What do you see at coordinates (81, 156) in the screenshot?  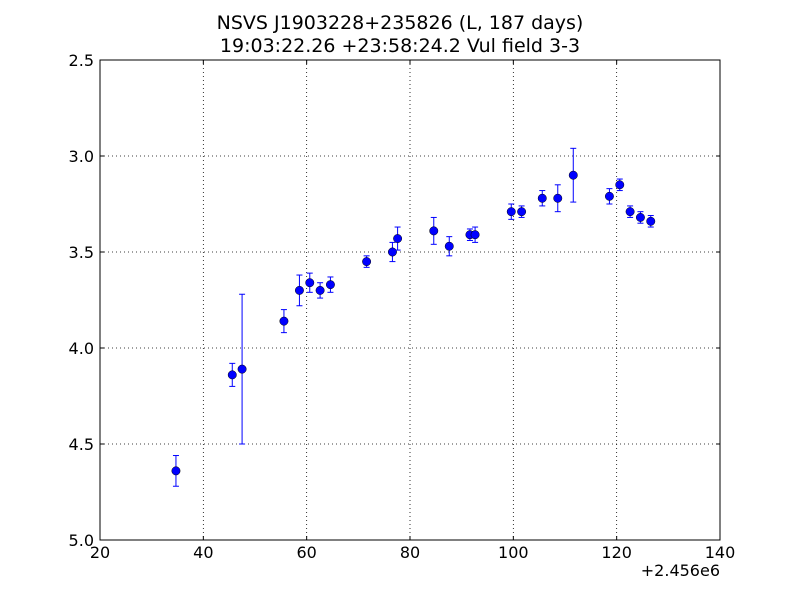 I see `y-tick-label: 3.0` at bounding box center [81, 156].